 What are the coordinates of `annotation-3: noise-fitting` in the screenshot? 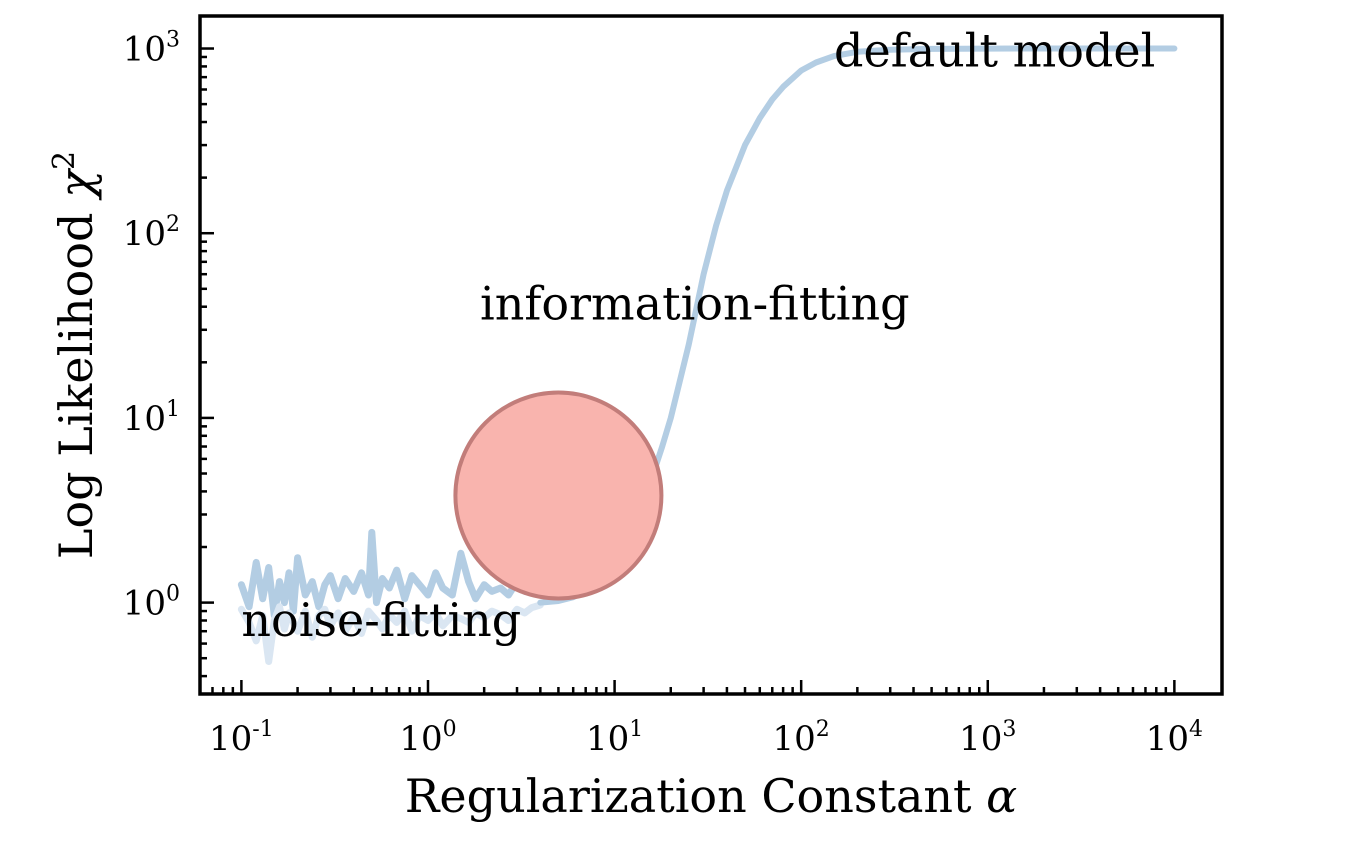 It's located at (381, 620).